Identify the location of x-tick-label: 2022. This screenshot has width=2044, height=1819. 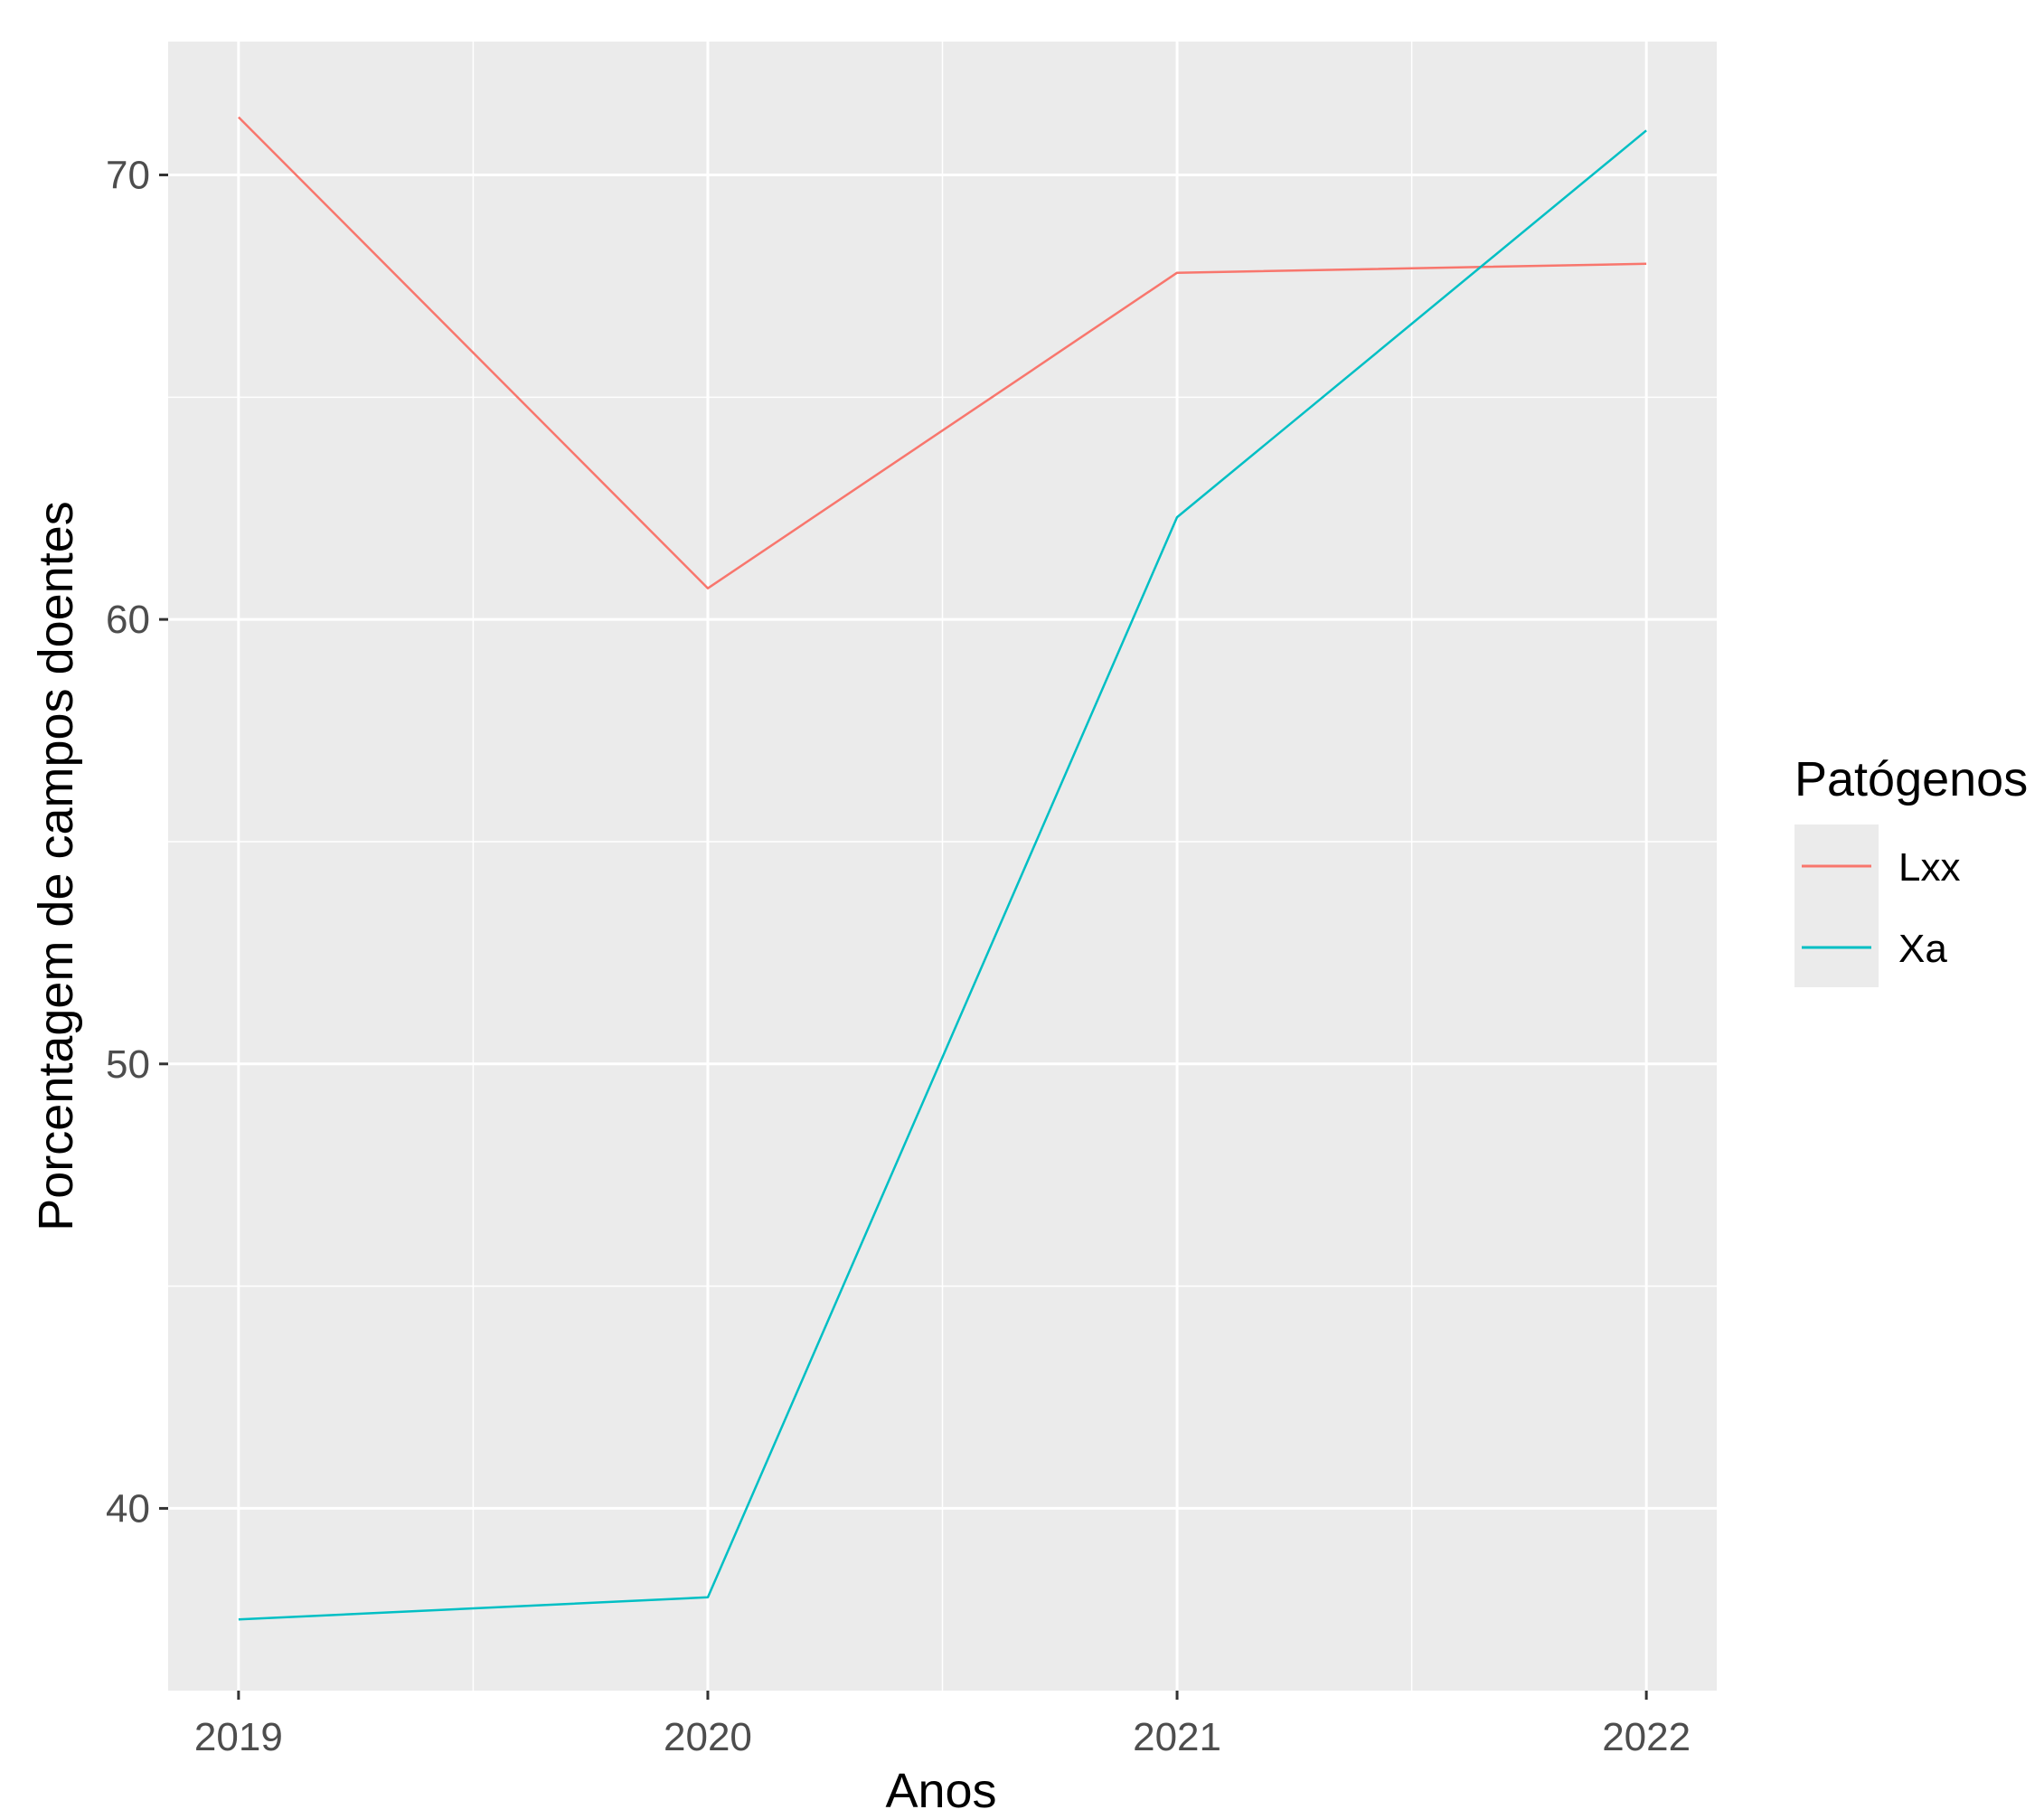
(1647, 1737).